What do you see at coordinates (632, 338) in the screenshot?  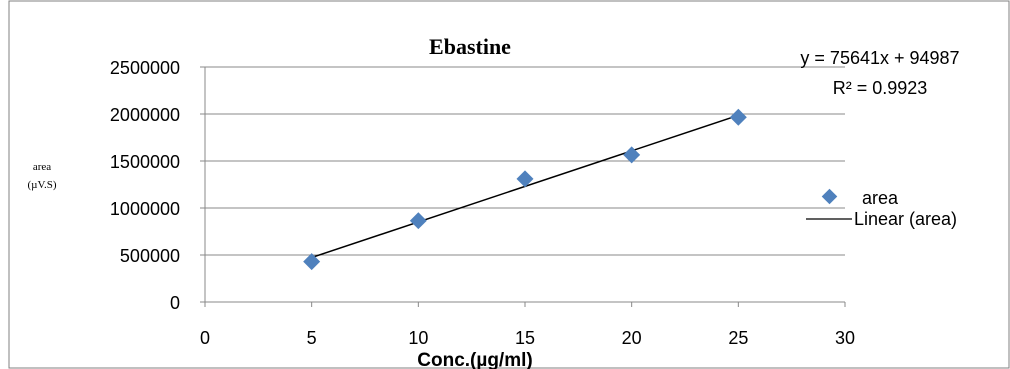 I see `x-tick-label: 20` at bounding box center [632, 338].